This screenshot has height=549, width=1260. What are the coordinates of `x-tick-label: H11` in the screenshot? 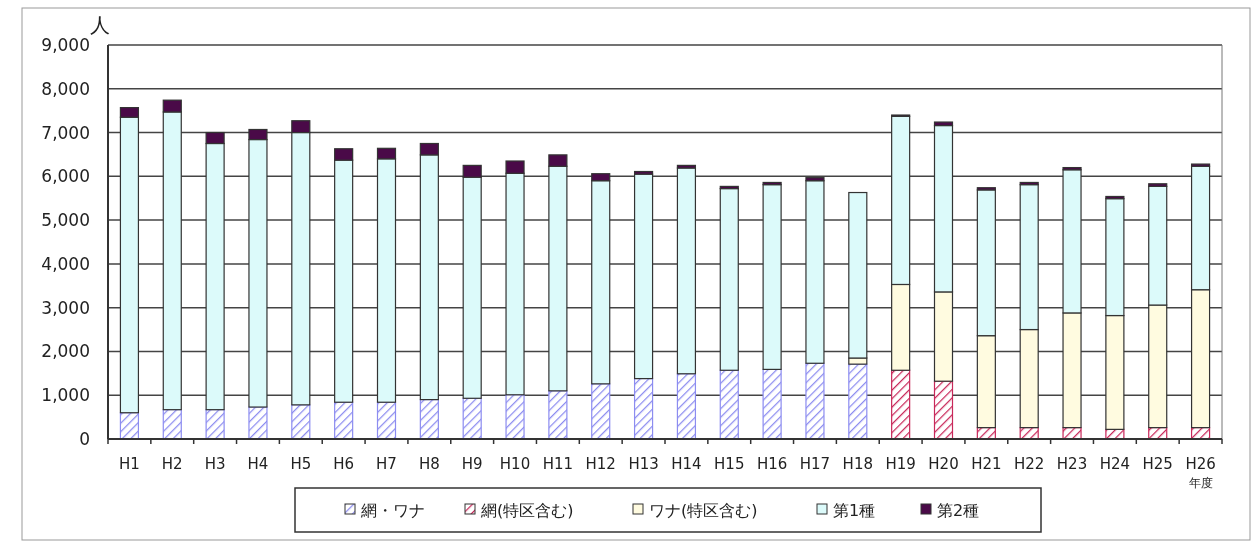 It's located at (558, 464).